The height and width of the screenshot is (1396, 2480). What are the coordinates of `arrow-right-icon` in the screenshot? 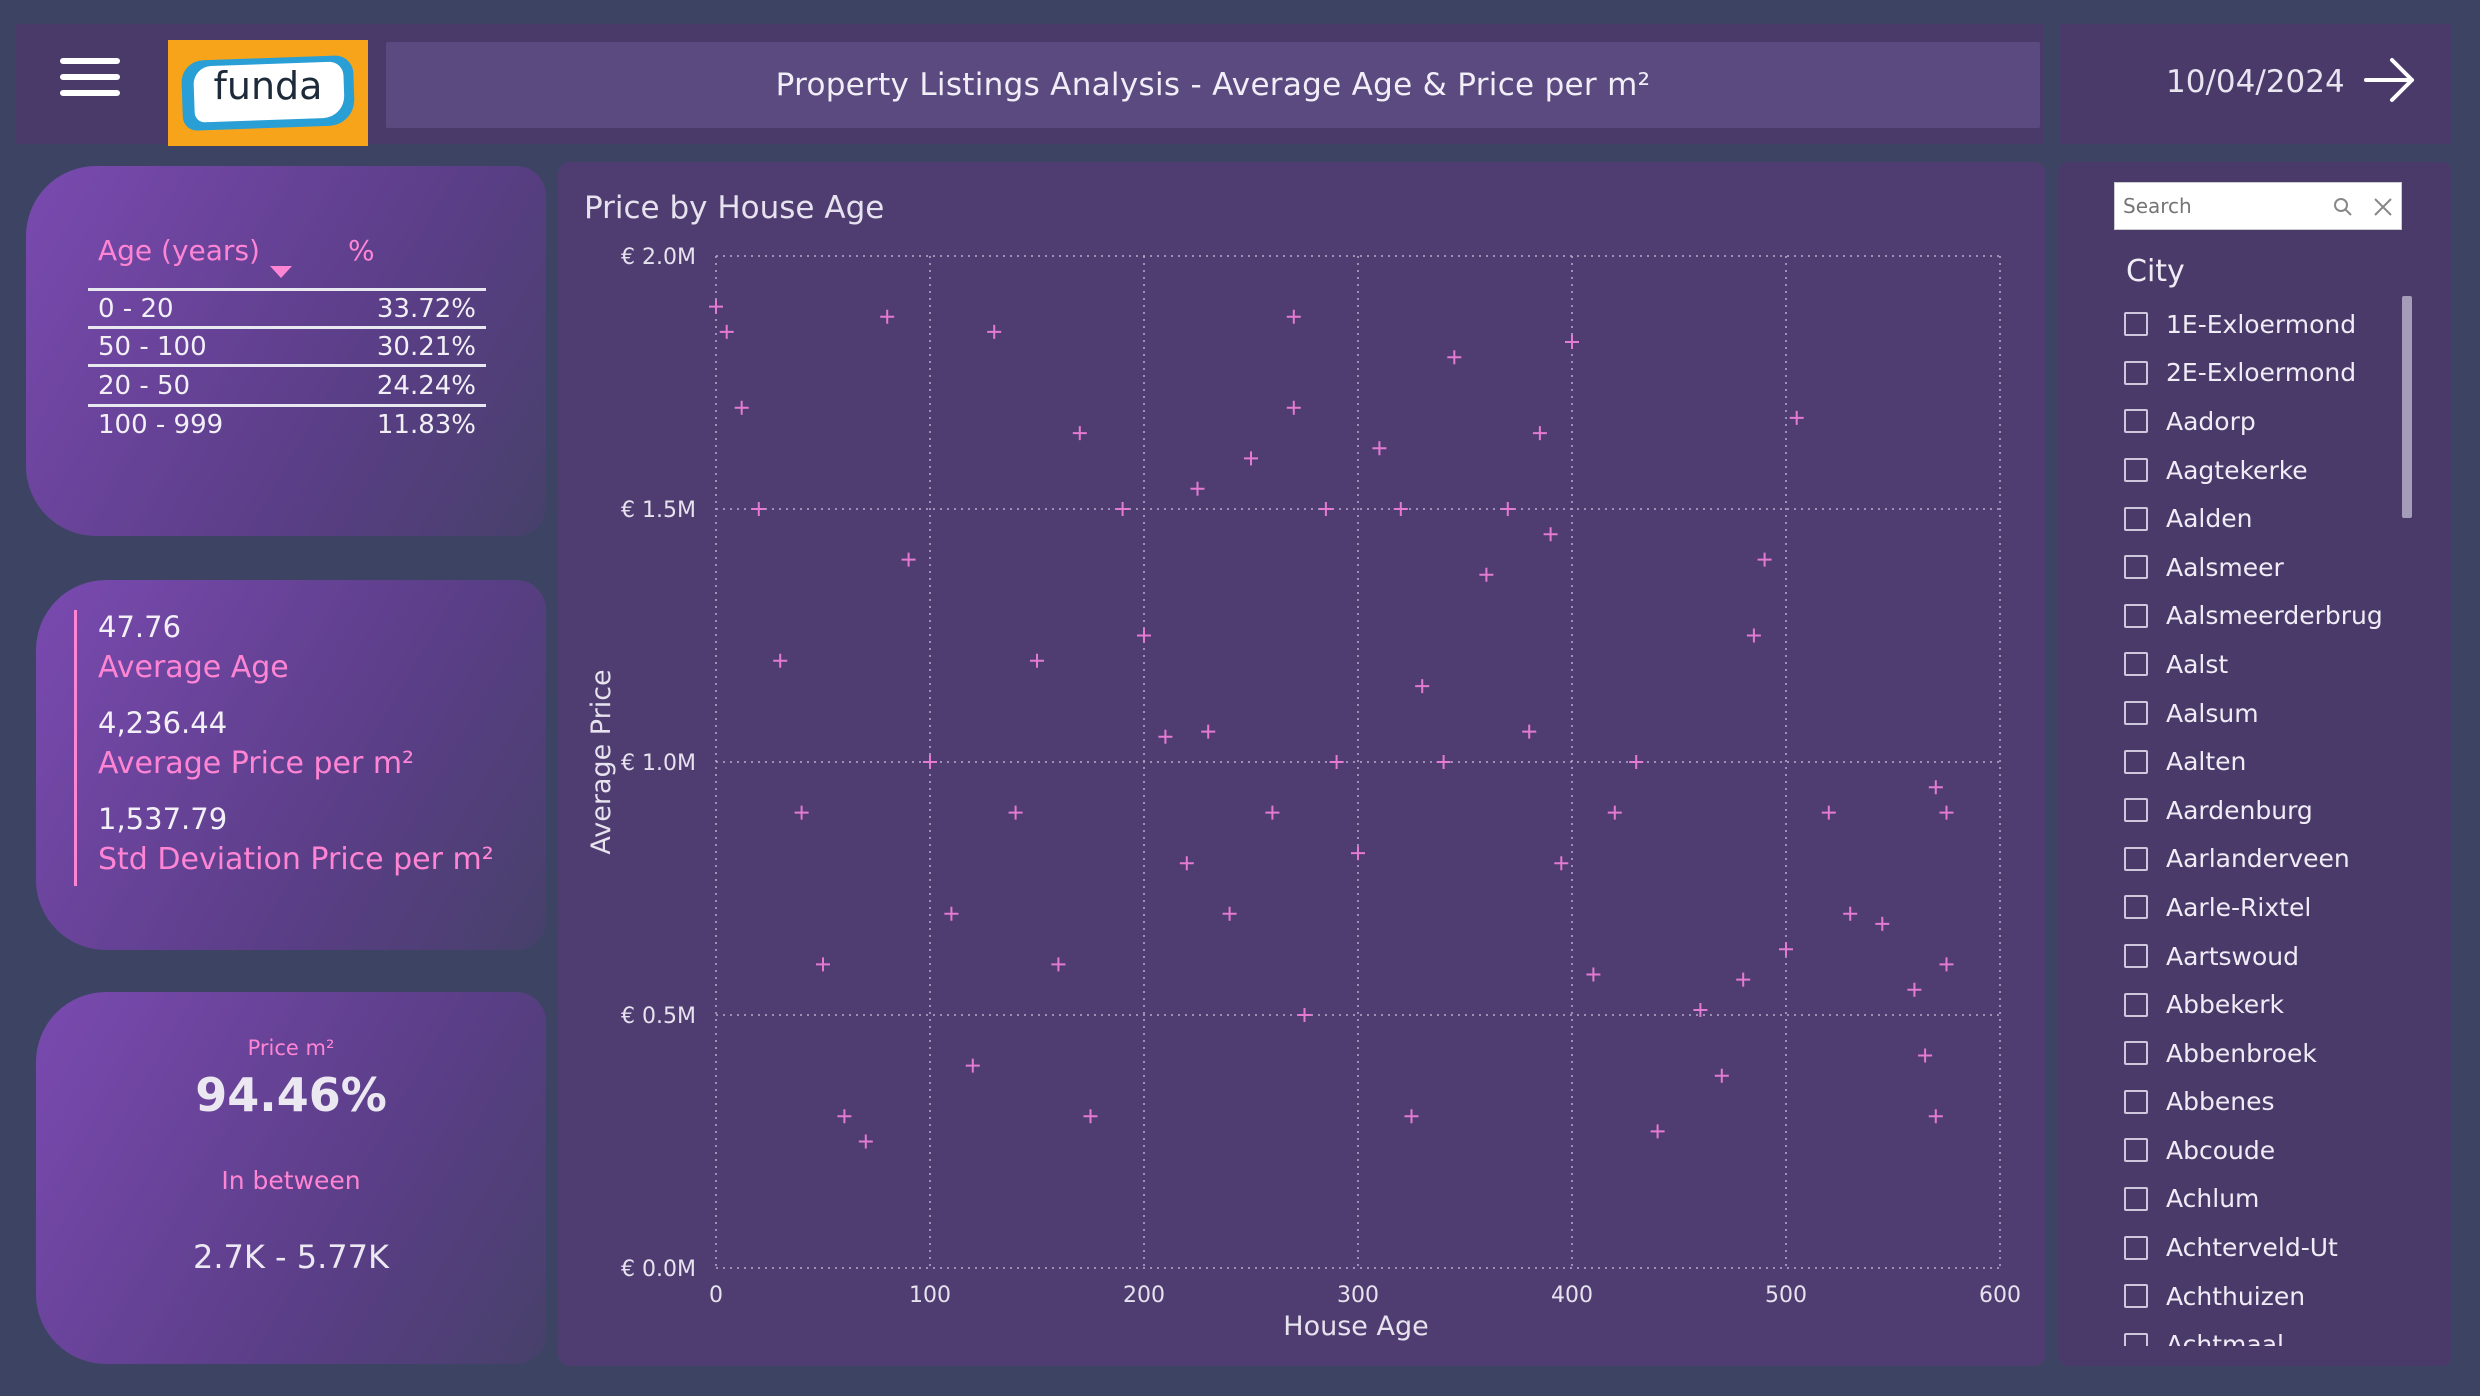 It's located at (2390, 80).